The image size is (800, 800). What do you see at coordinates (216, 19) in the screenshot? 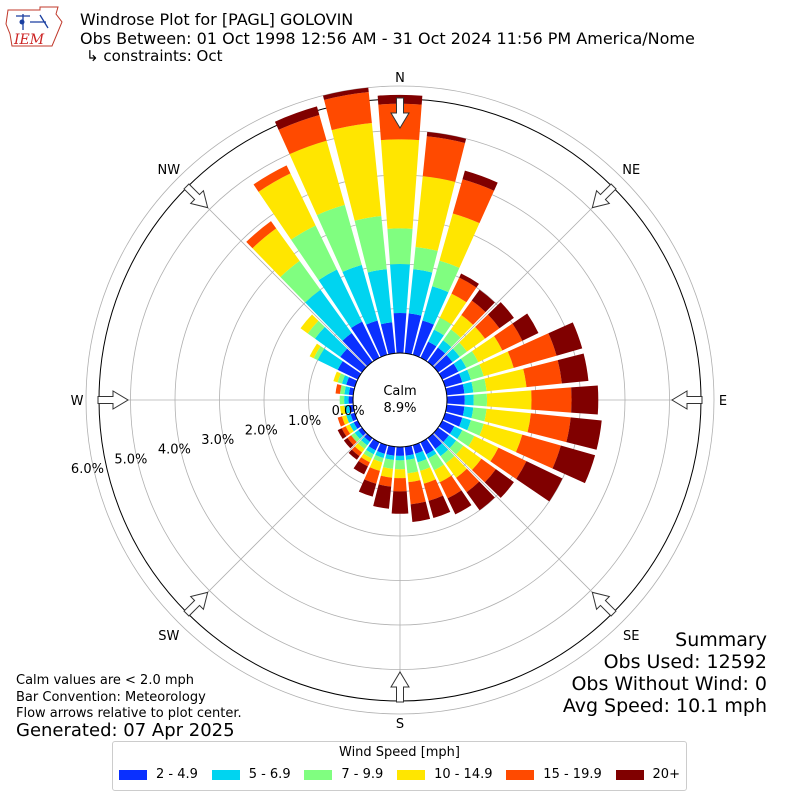
I see `chart-title: Windrose Plot for [PAGL] GOLOVIN` at bounding box center [216, 19].